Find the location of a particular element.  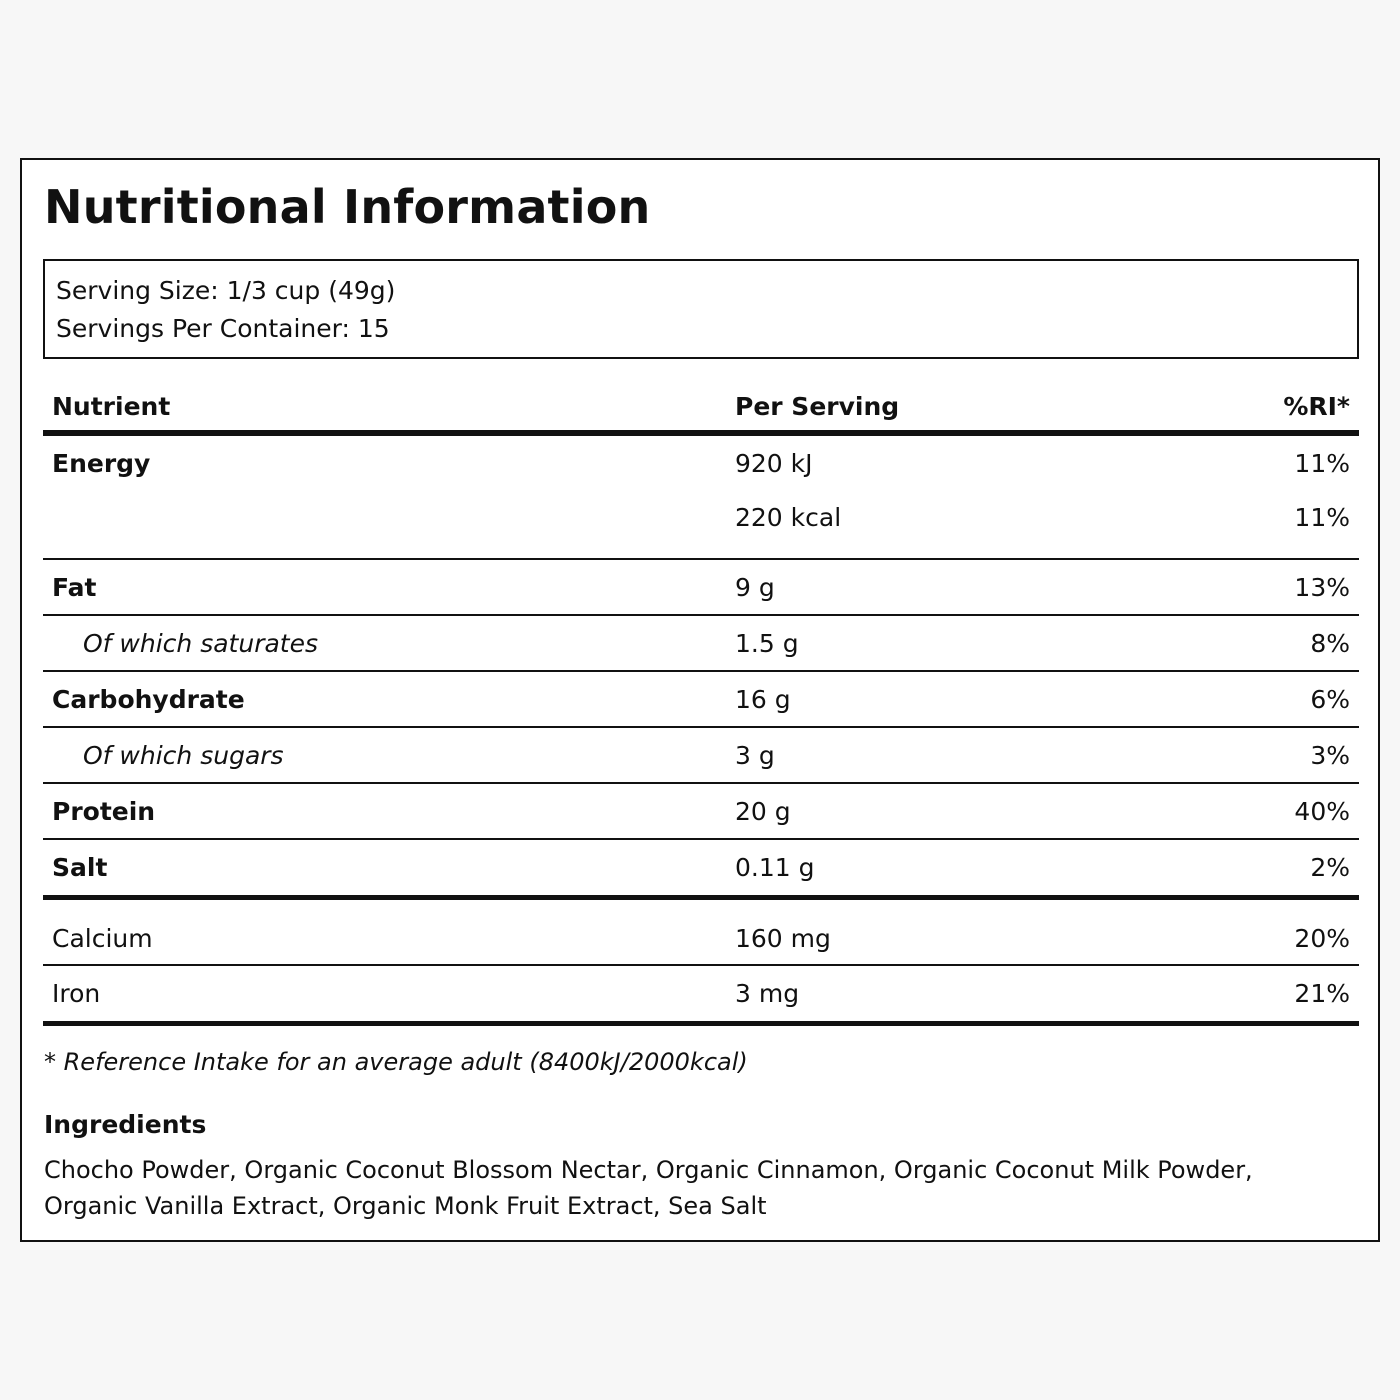

nutrient-ri: 13% is located at coordinates (1322, 587).